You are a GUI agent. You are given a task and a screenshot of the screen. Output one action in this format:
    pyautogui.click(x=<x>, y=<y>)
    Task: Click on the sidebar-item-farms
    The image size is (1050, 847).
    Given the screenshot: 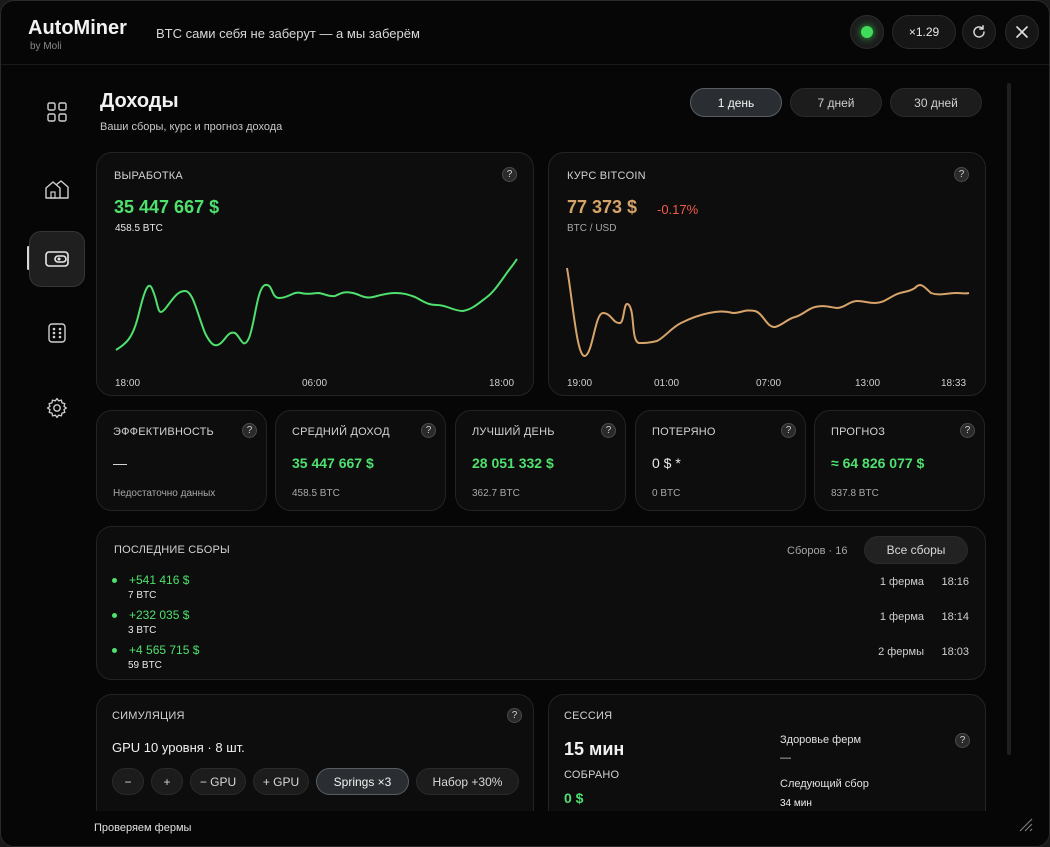 What is the action you would take?
    pyautogui.click(x=57, y=189)
    